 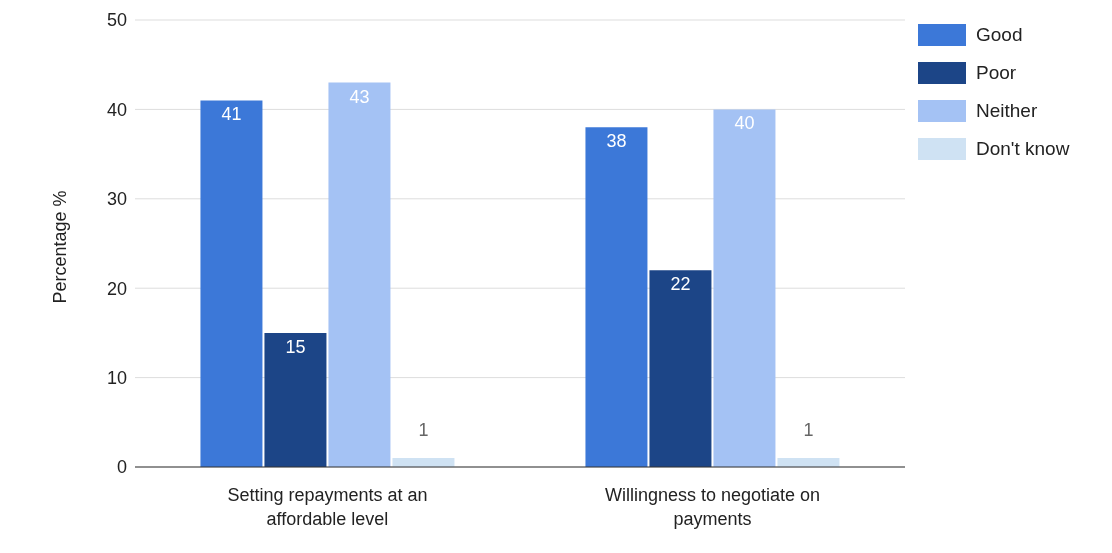 I want to click on y-tick-label: 30, so click(x=116, y=199).